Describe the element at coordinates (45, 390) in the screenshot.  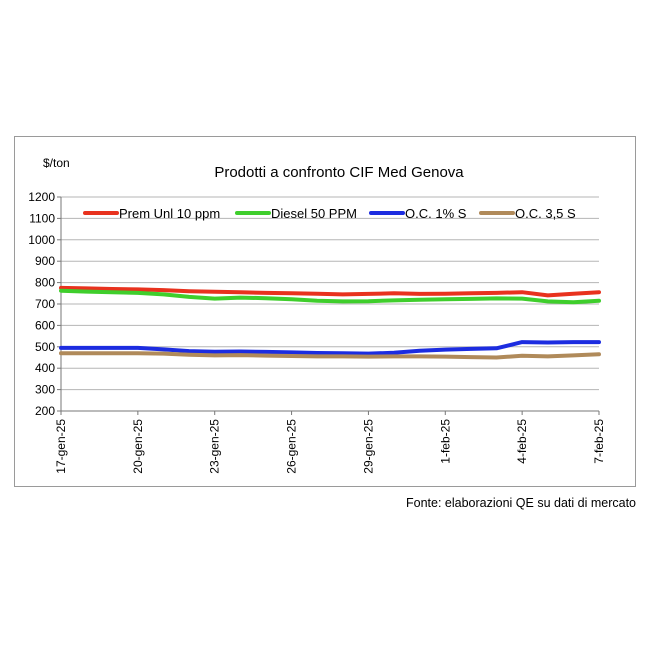
I see `y-tick-label: 300` at that location.